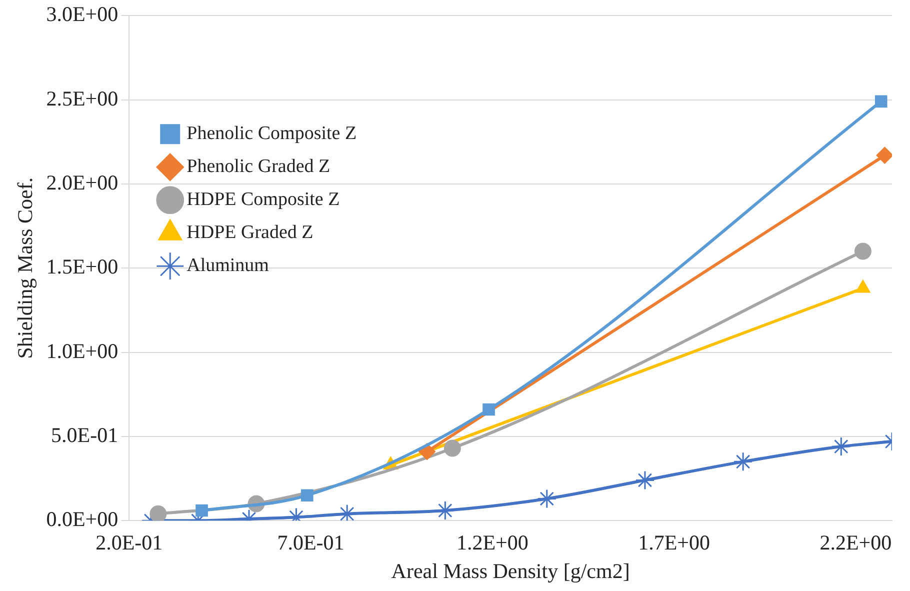  What do you see at coordinates (82, 98) in the screenshot?
I see `y-tick-label: 2.5E+00` at bounding box center [82, 98].